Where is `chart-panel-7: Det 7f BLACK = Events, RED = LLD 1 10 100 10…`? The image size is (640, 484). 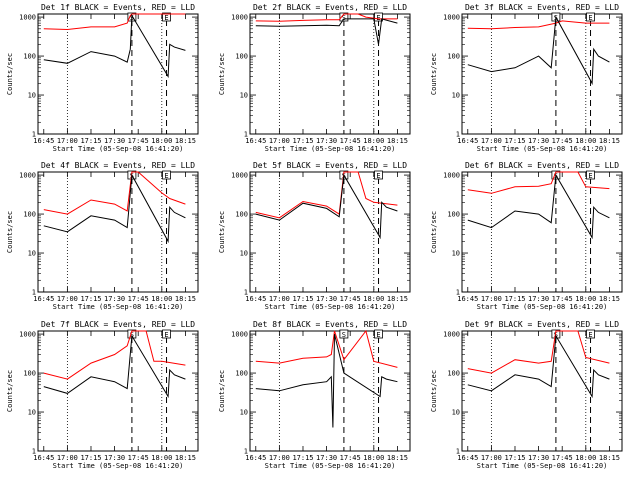
chart-panel-7: Det 7f BLACK = Events, RED = LLD 1 10 100 10… is located at coordinates (102, 395).